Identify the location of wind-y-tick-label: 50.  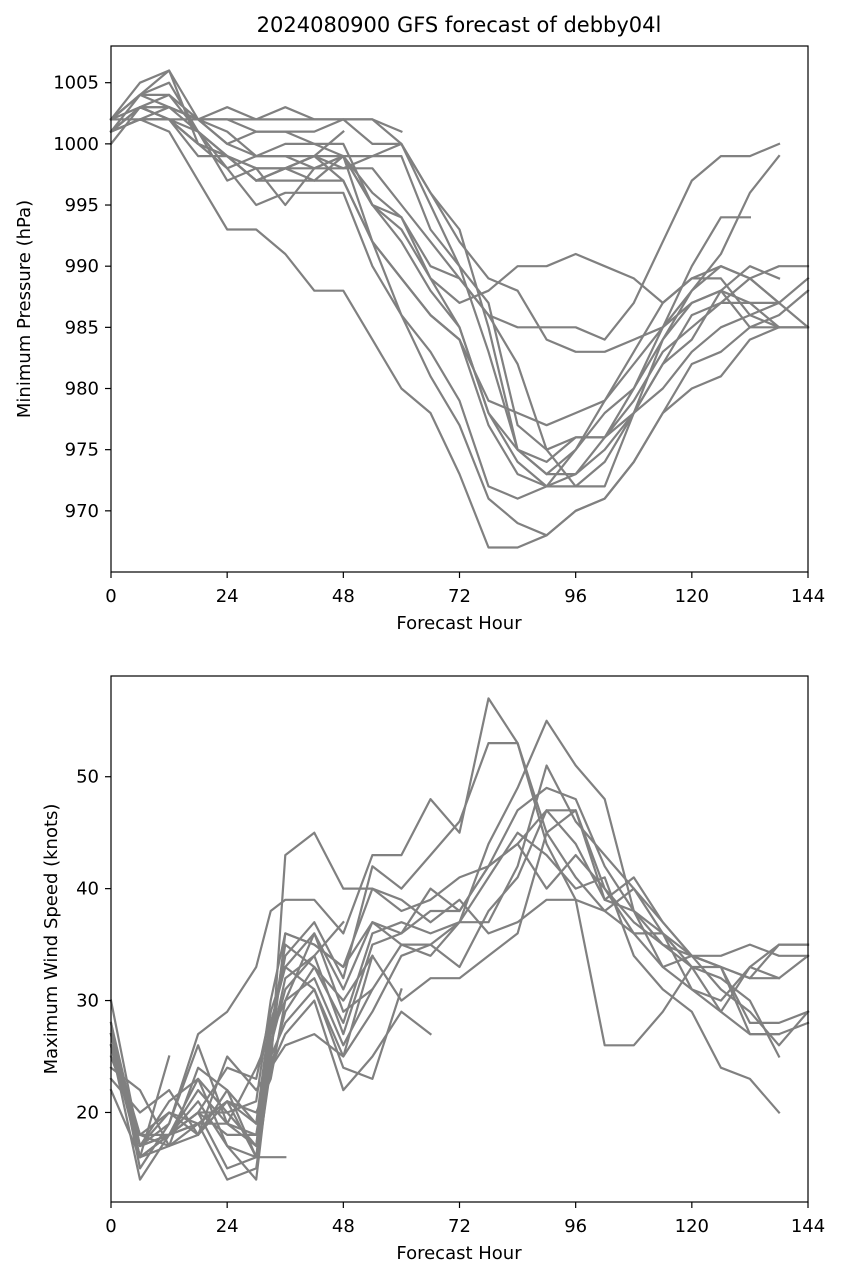
(87, 777).